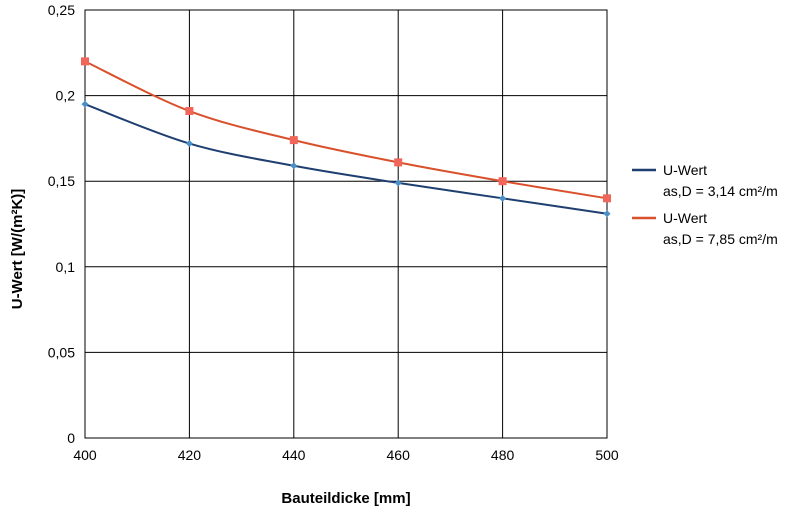  What do you see at coordinates (71, 438) in the screenshot?
I see `y-tick-label: 0` at bounding box center [71, 438].